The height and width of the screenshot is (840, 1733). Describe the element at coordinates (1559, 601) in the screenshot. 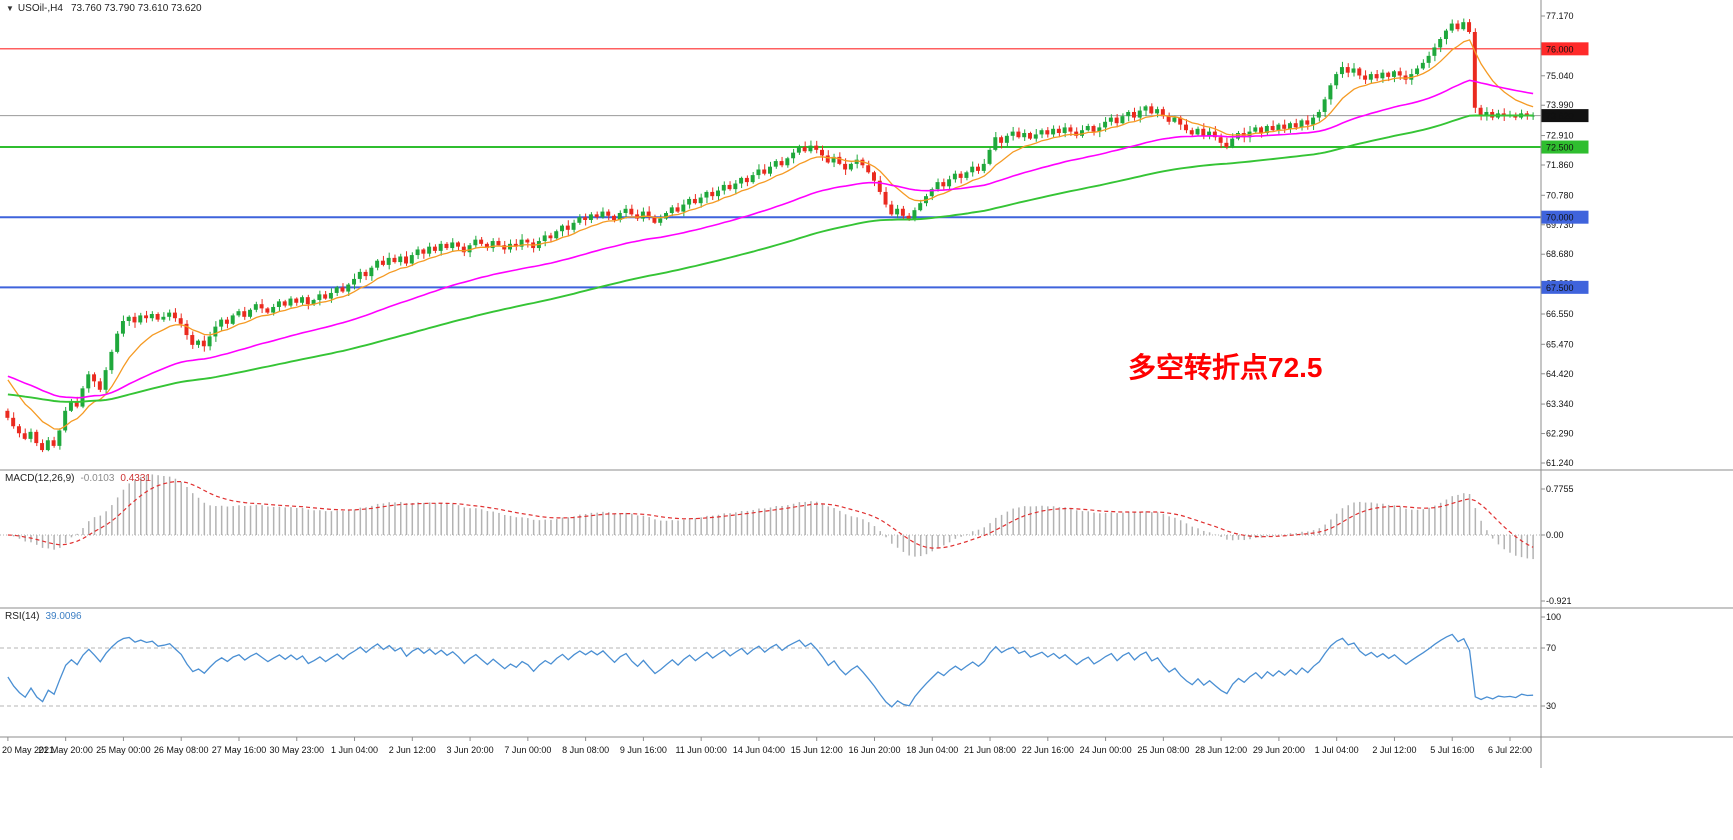

I see `macd-axis-label: -0.921` at that location.